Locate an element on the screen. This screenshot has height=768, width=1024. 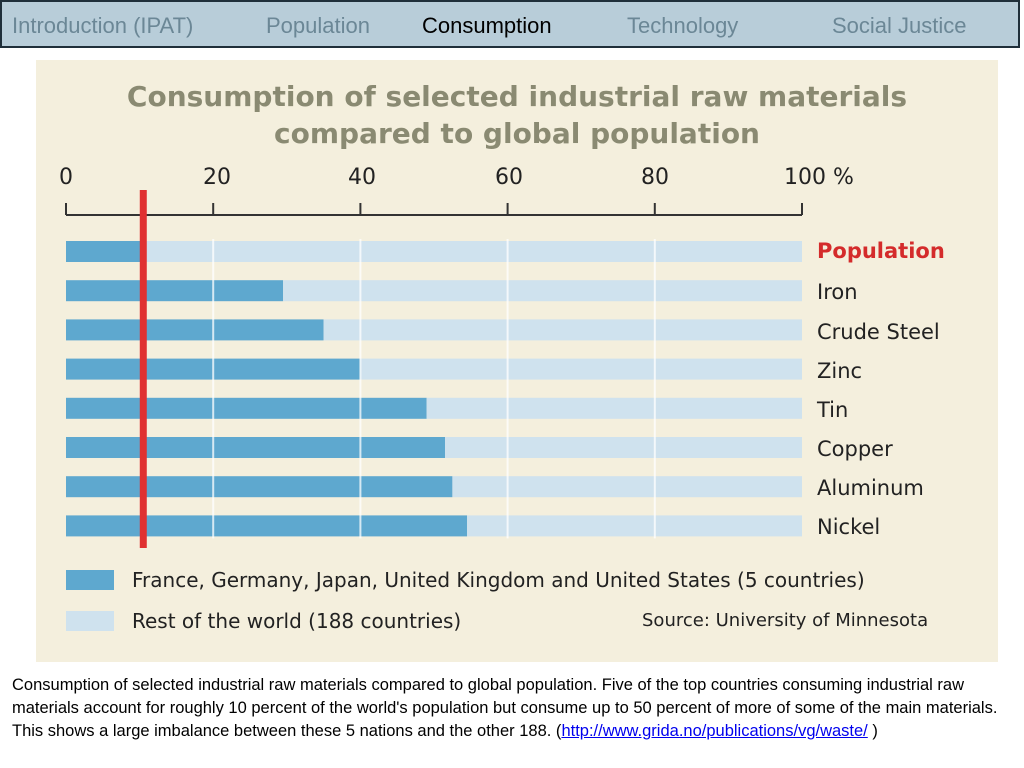
legend-swatch-five-countries is located at coordinates (90, 580).